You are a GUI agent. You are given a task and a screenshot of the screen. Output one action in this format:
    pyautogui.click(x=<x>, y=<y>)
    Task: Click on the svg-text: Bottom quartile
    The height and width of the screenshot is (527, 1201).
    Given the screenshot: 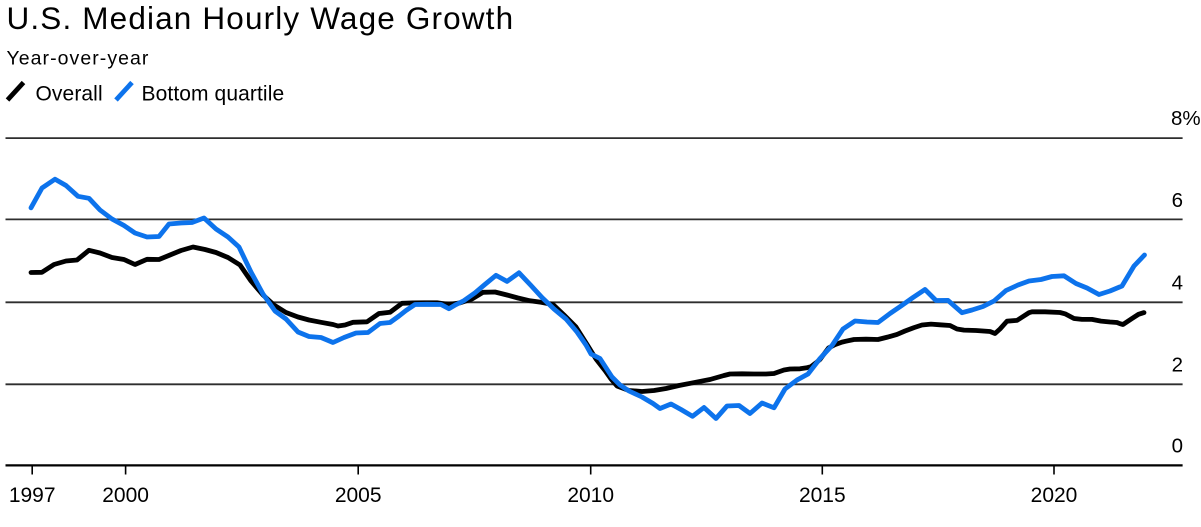 What is the action you would take?
    pyautogui.click(x=213, y=93)
    